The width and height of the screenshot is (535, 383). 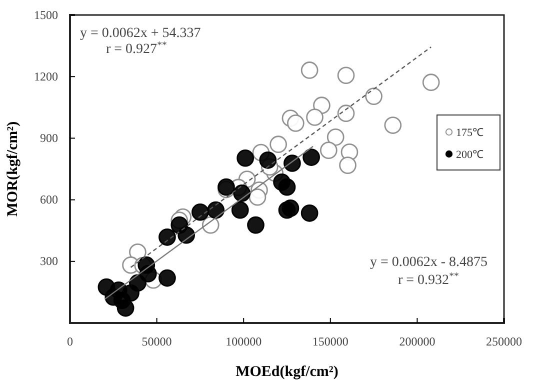 I want to click on annotation: r = 0.927$^{**}$, so click(x=136, y=48).